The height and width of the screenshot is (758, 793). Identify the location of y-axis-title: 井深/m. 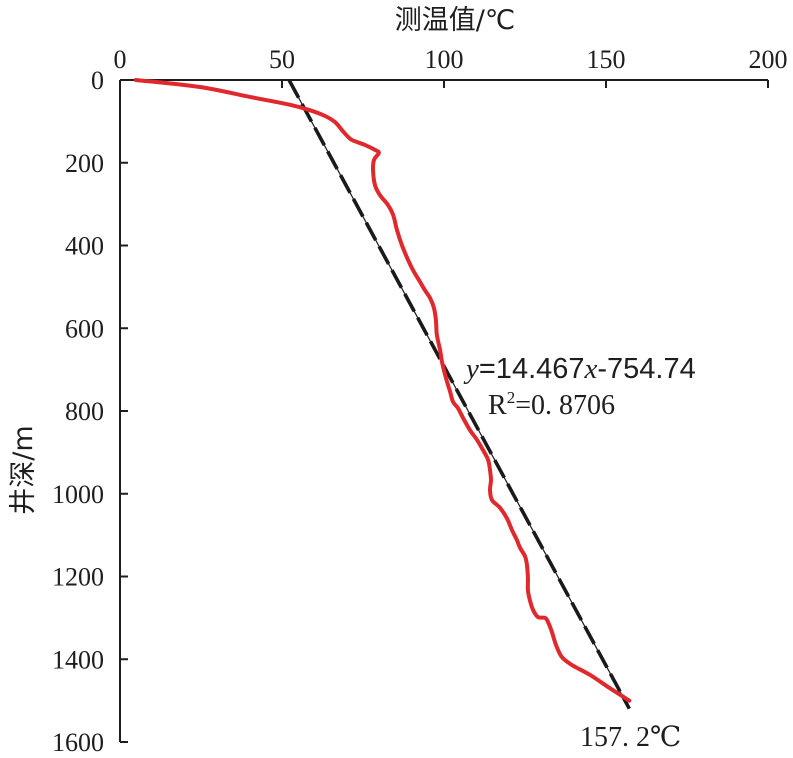
(23, 469).